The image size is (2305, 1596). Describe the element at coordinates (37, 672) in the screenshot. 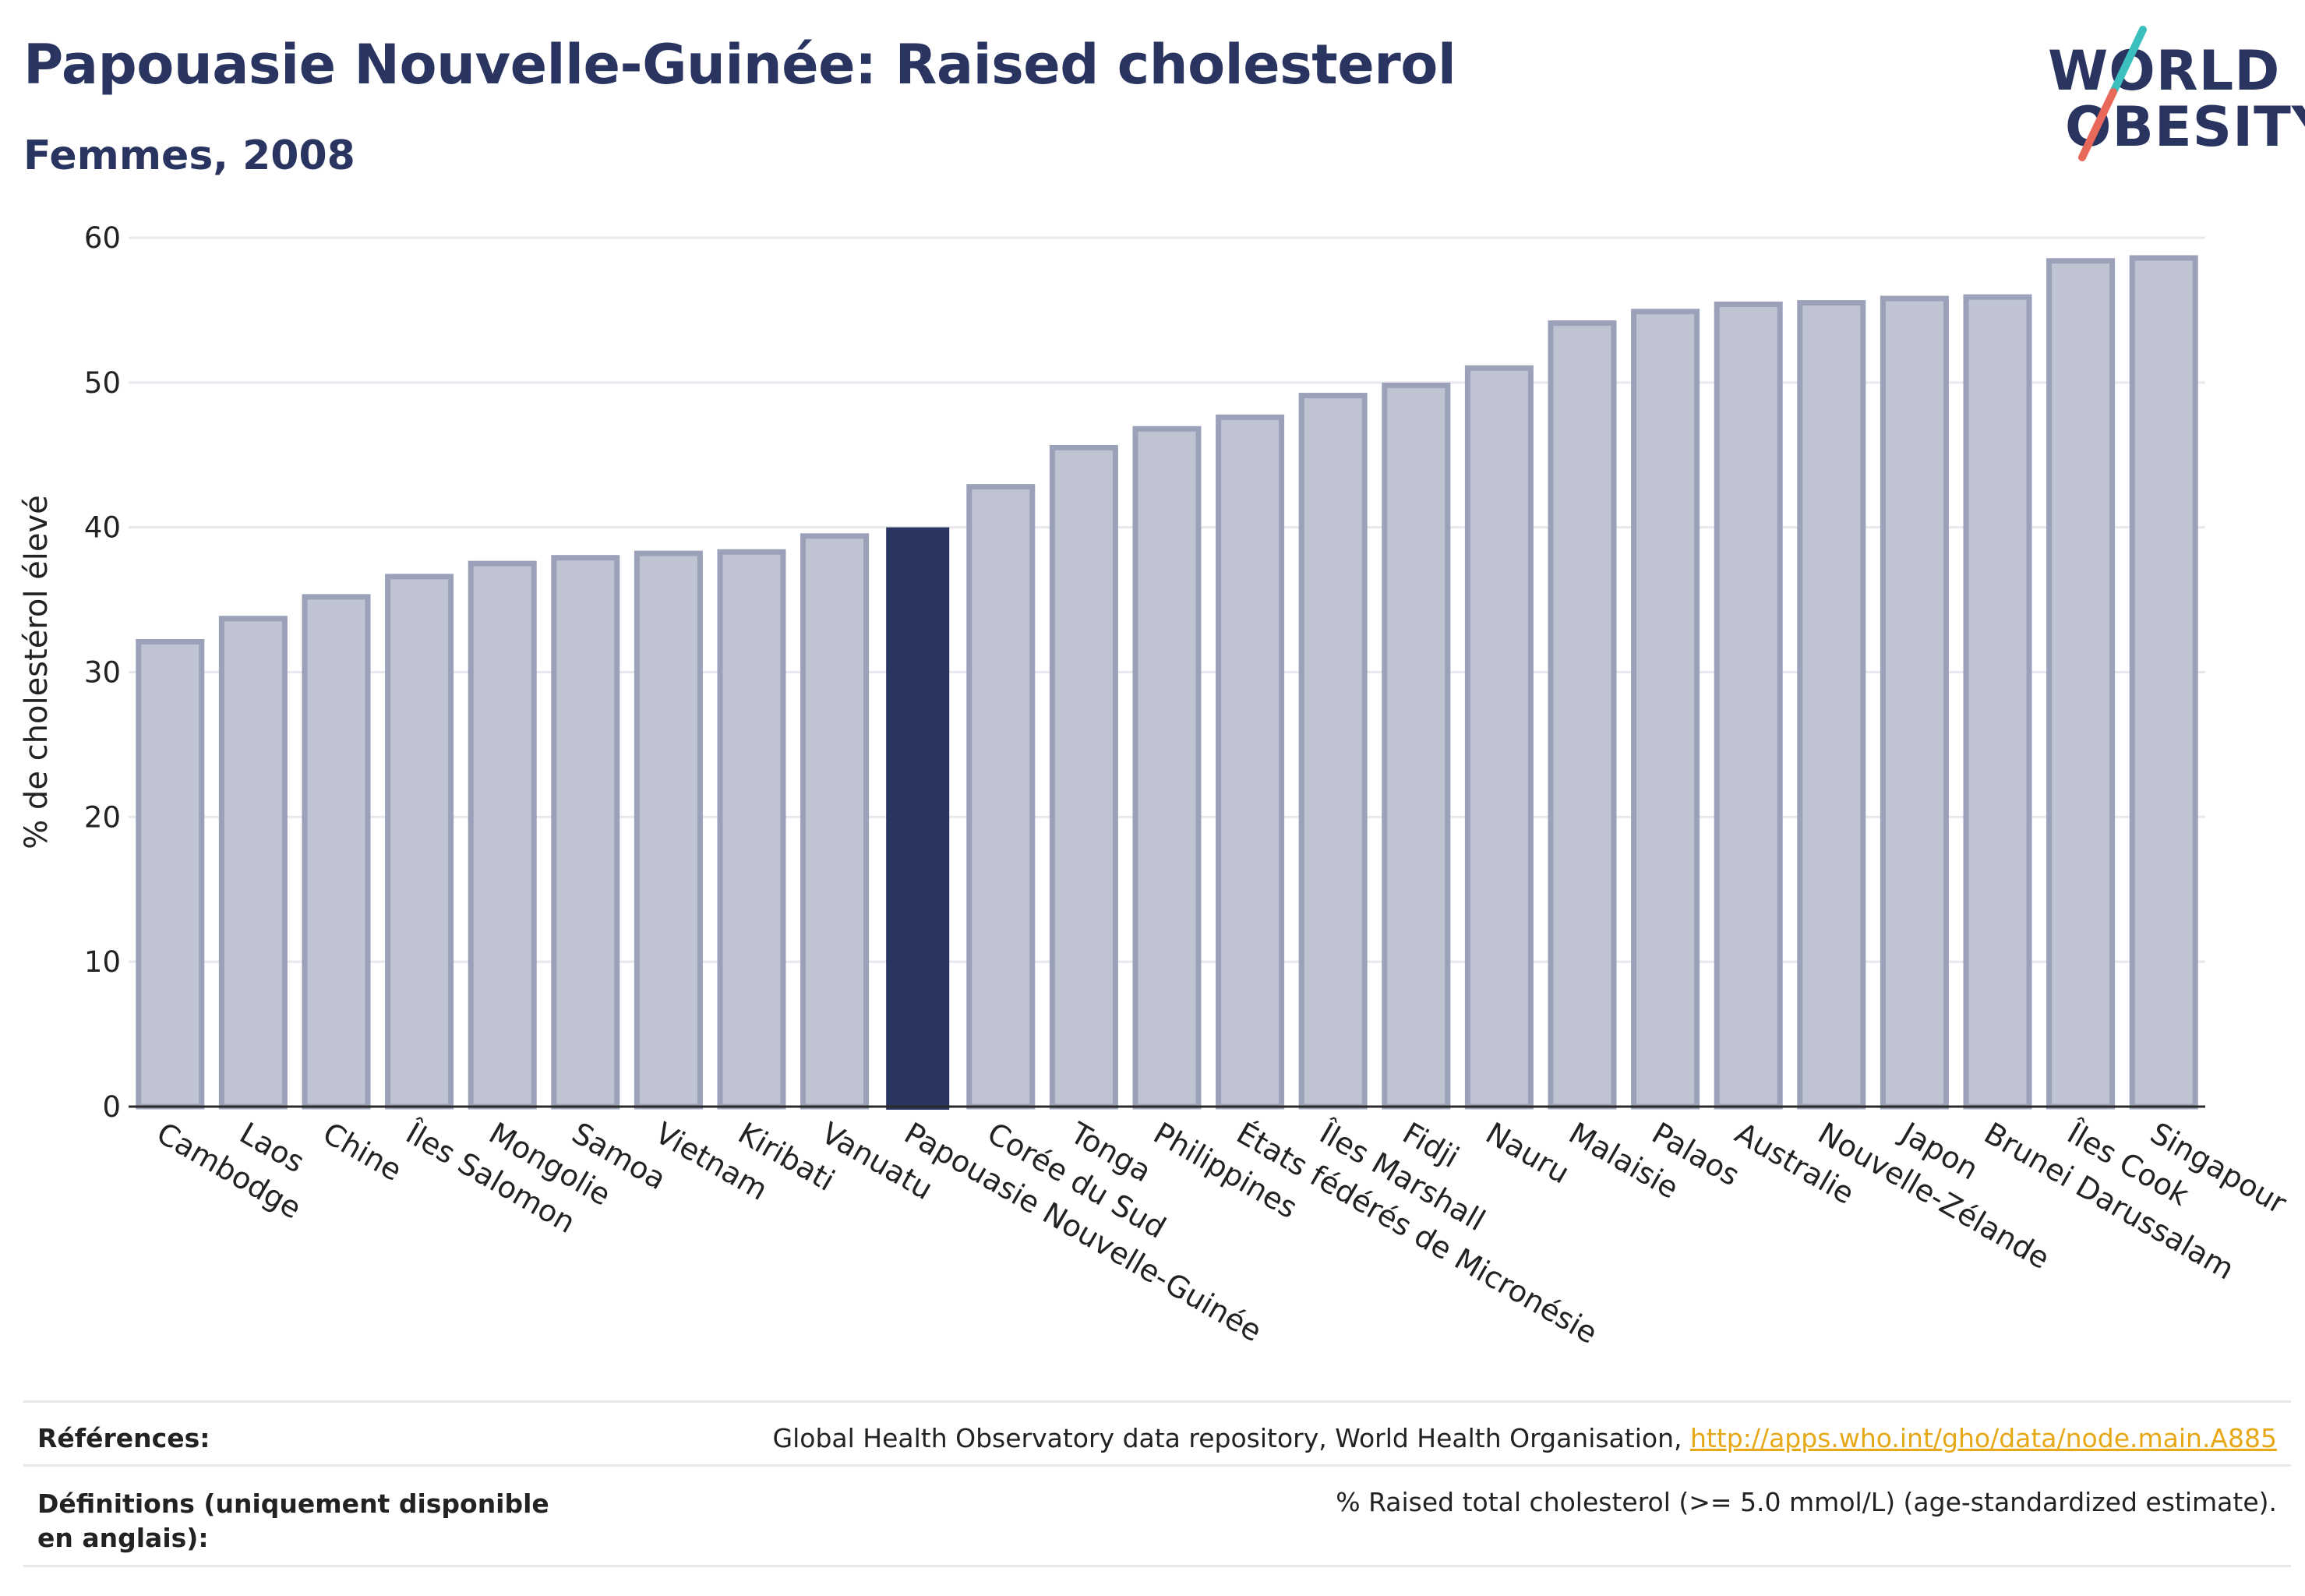

I see `y-axis-label: % de cholestérol élevé` at that location.